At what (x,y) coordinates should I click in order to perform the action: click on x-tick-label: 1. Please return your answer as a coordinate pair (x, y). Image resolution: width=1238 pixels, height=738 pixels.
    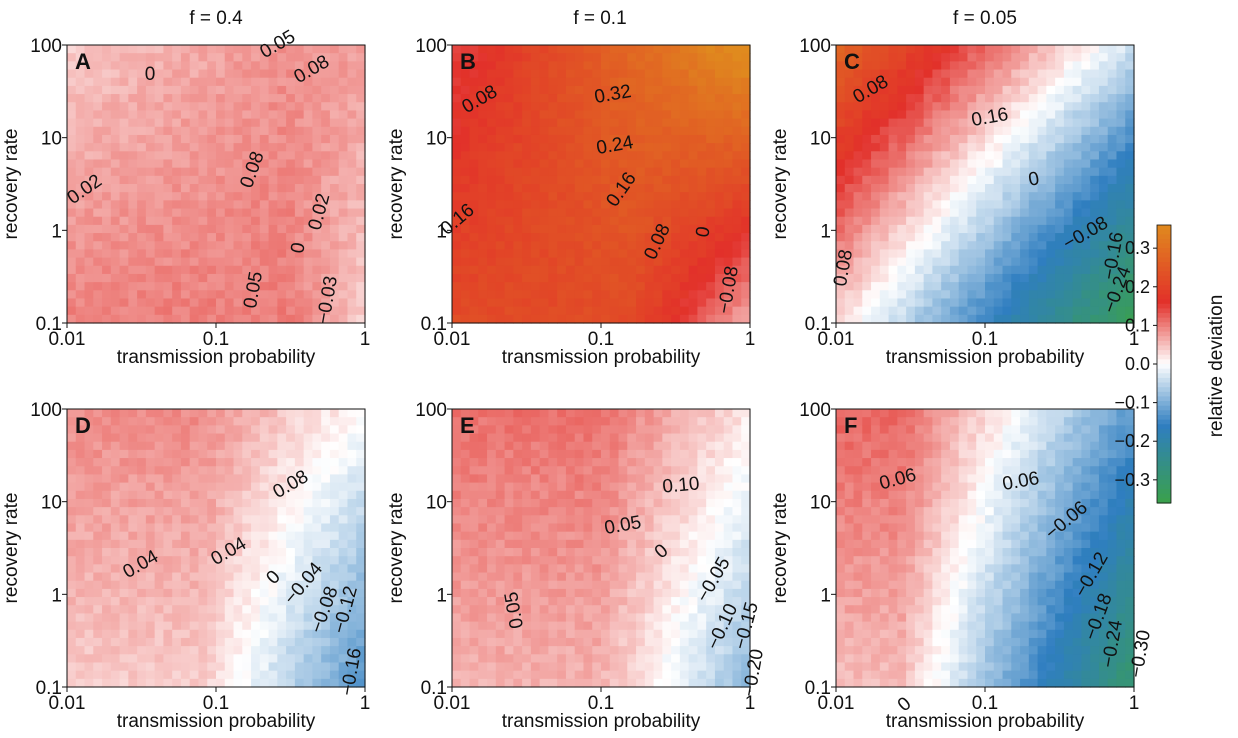
    Looking at the image, I should click on (750, 339).